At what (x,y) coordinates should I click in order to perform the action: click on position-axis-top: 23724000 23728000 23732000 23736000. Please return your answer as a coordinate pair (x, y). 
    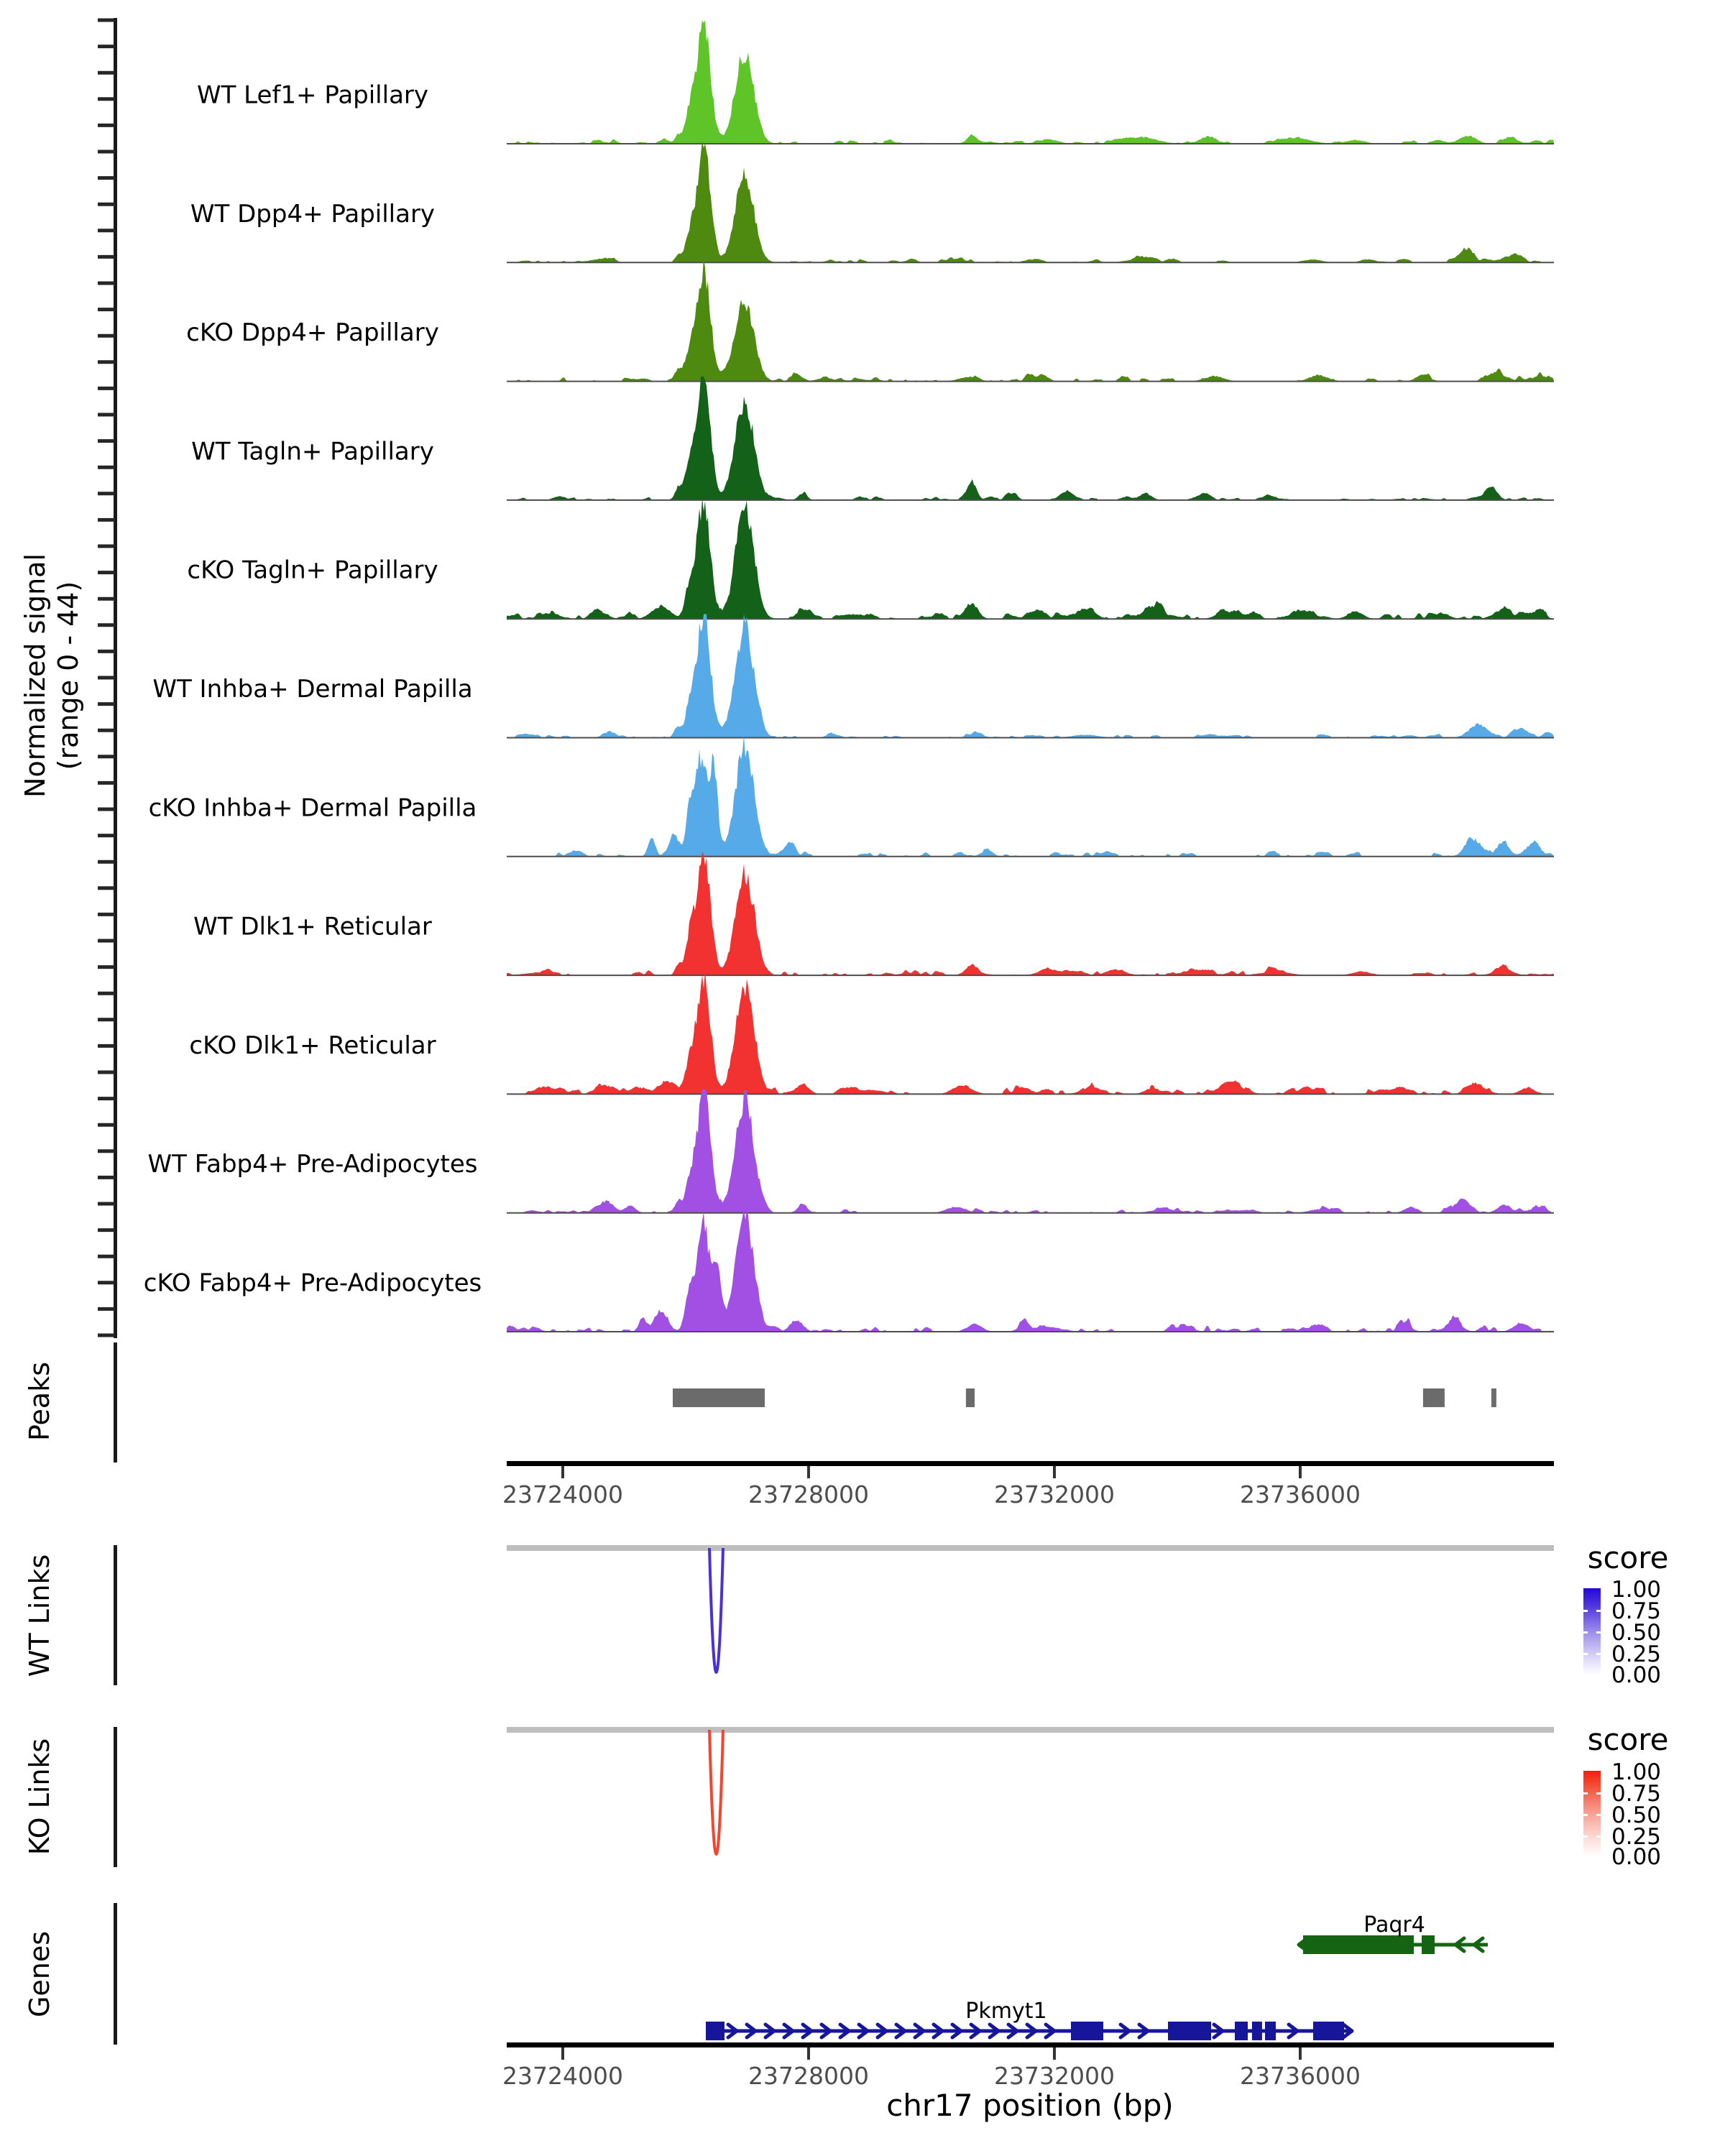
    Looking at the image, I should click on (1028, 1485).